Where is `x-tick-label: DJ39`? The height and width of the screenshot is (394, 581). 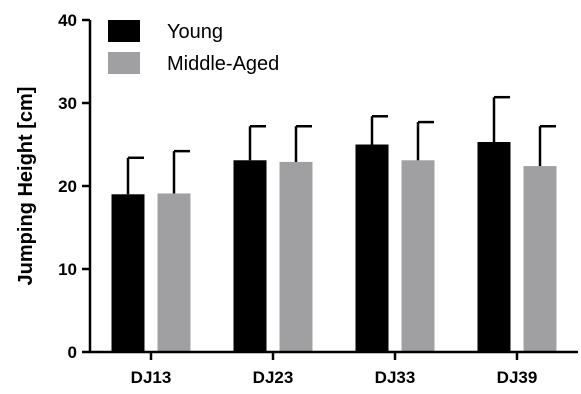
x-tick-label: DJ39 is located at coordinates (517, 377).